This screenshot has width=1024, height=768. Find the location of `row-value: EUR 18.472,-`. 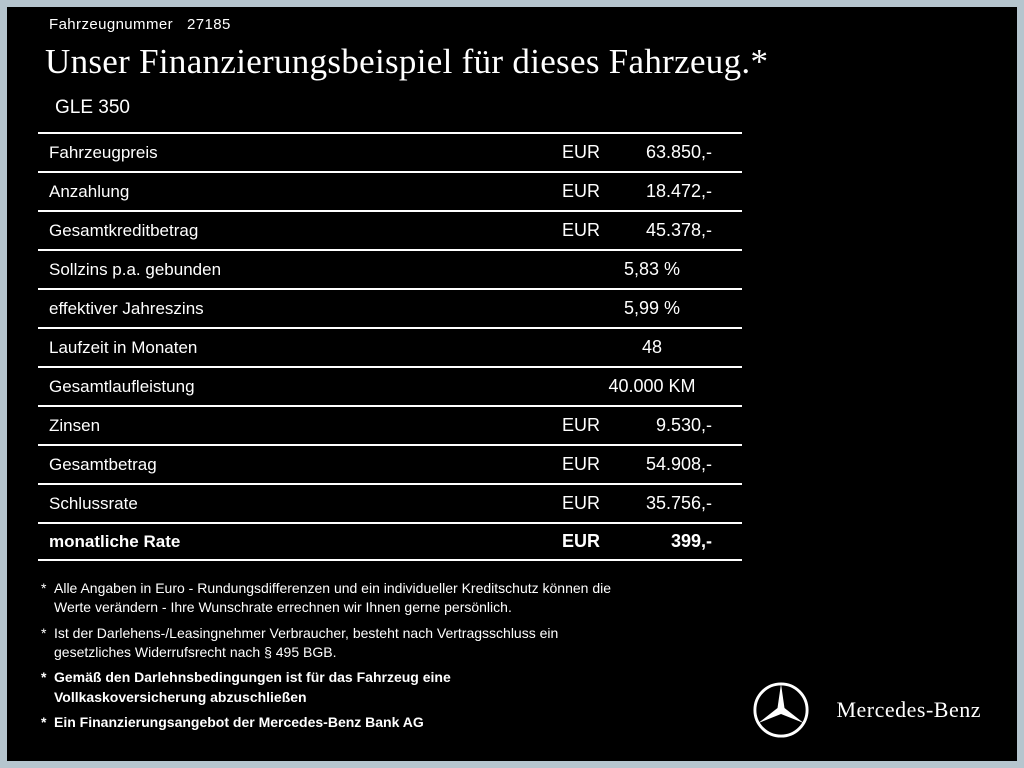

row-value: EUR 18.472,- is located at coordinates (652, 191).